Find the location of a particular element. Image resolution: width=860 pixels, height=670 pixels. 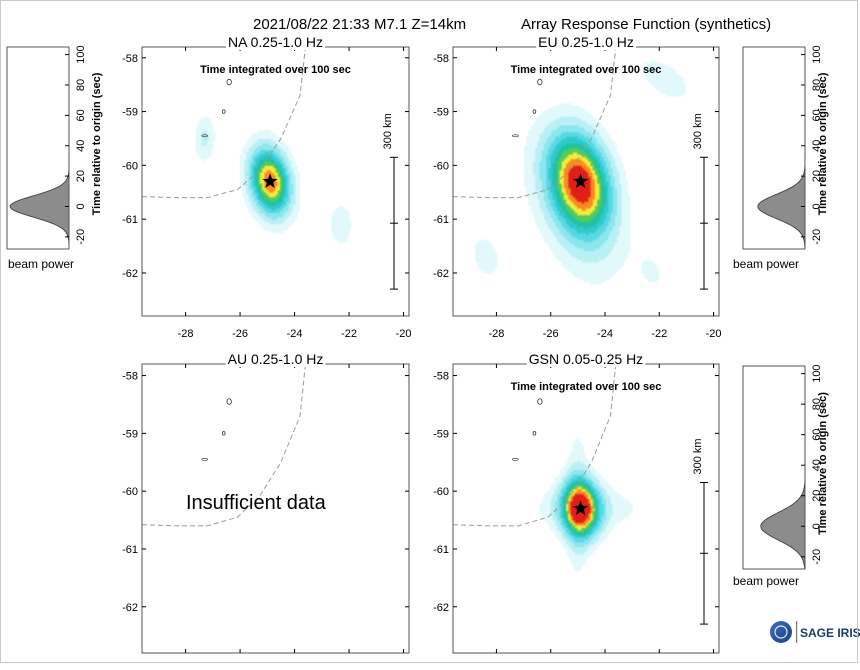

panel-title: NA 0.25-1.0 Hz is located at coordinates (275, 42).